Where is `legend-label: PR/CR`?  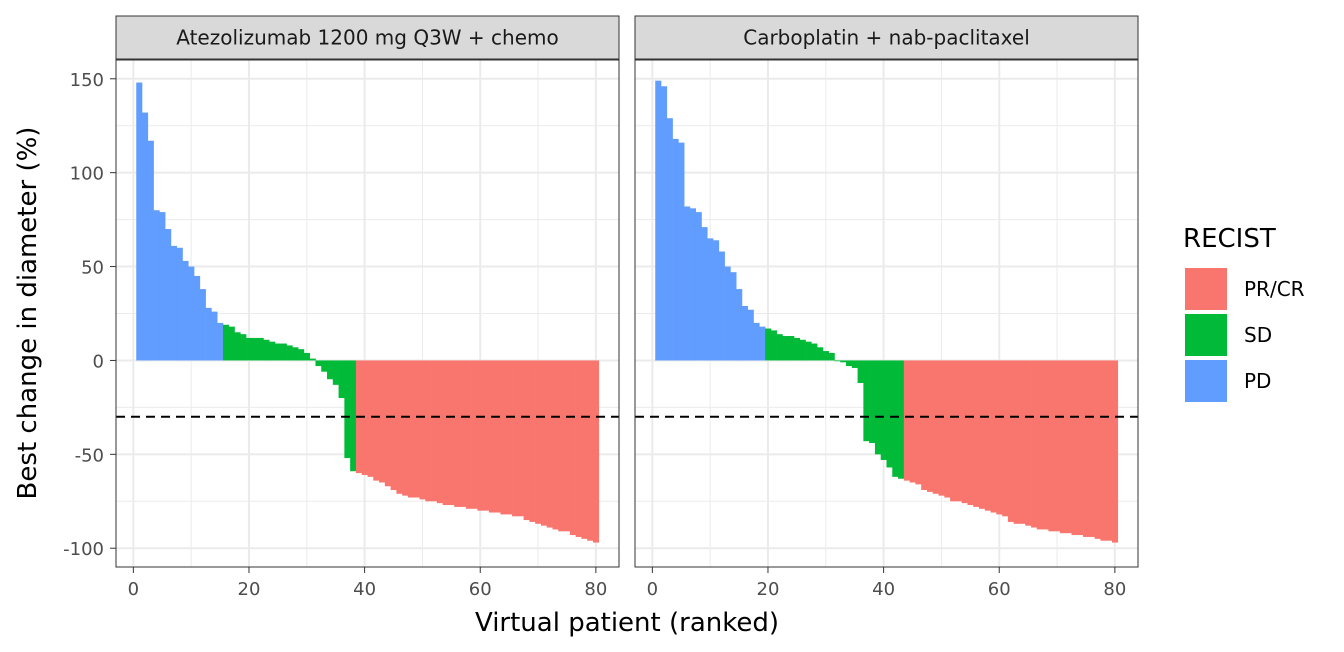
legend-label: PR/CR is located at coordinates (1274, 289).